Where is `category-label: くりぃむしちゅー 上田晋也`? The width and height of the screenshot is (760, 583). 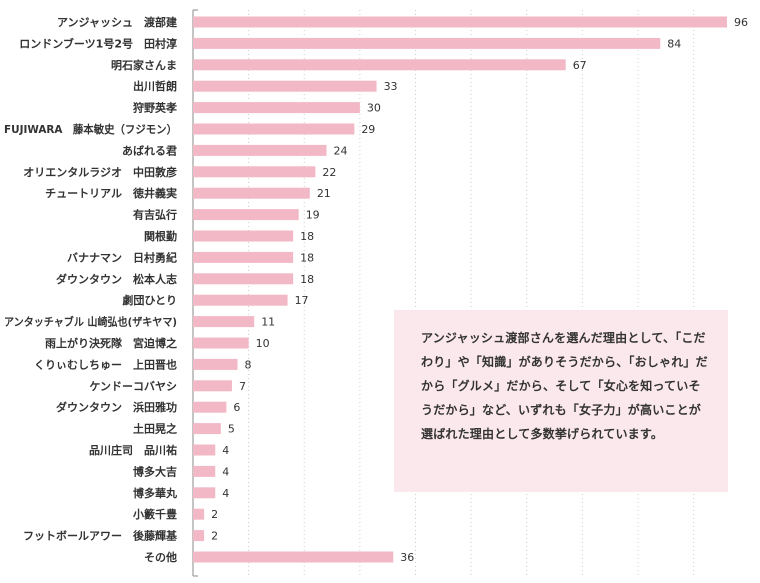
category-label: くりぃむしちゅー 上田晋也 is located at coordinates (105, 364).